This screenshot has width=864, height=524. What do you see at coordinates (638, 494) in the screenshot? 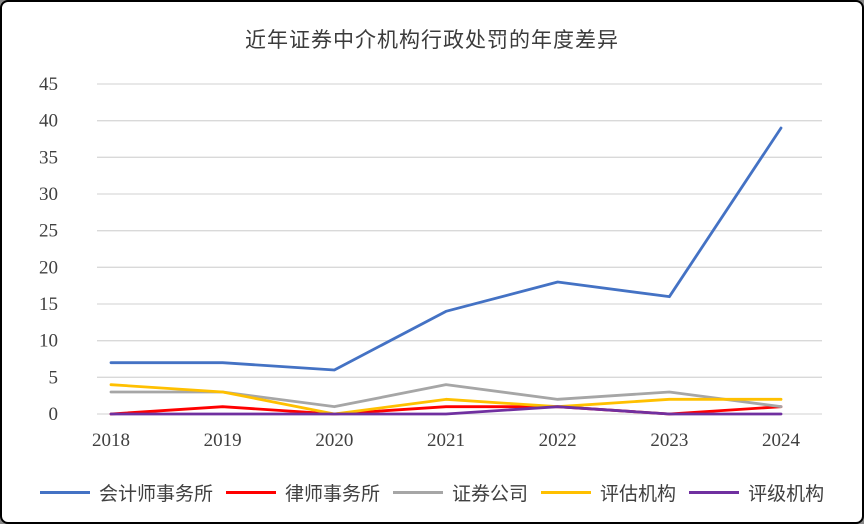
I see `legend-label: 评估机构` at bounding box center [638, 494].